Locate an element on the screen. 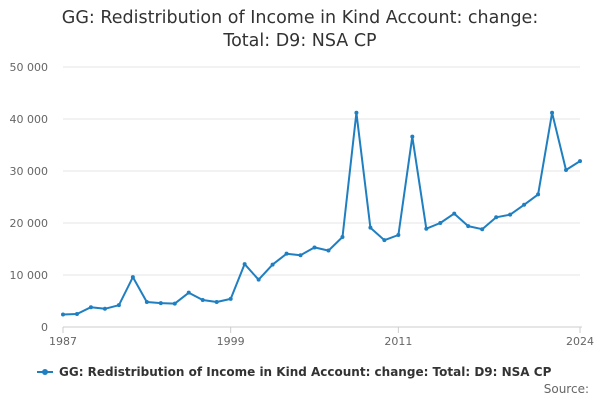  chart-title-line-2: Total: D9: NSA CP is located at coordinates (300, 41).